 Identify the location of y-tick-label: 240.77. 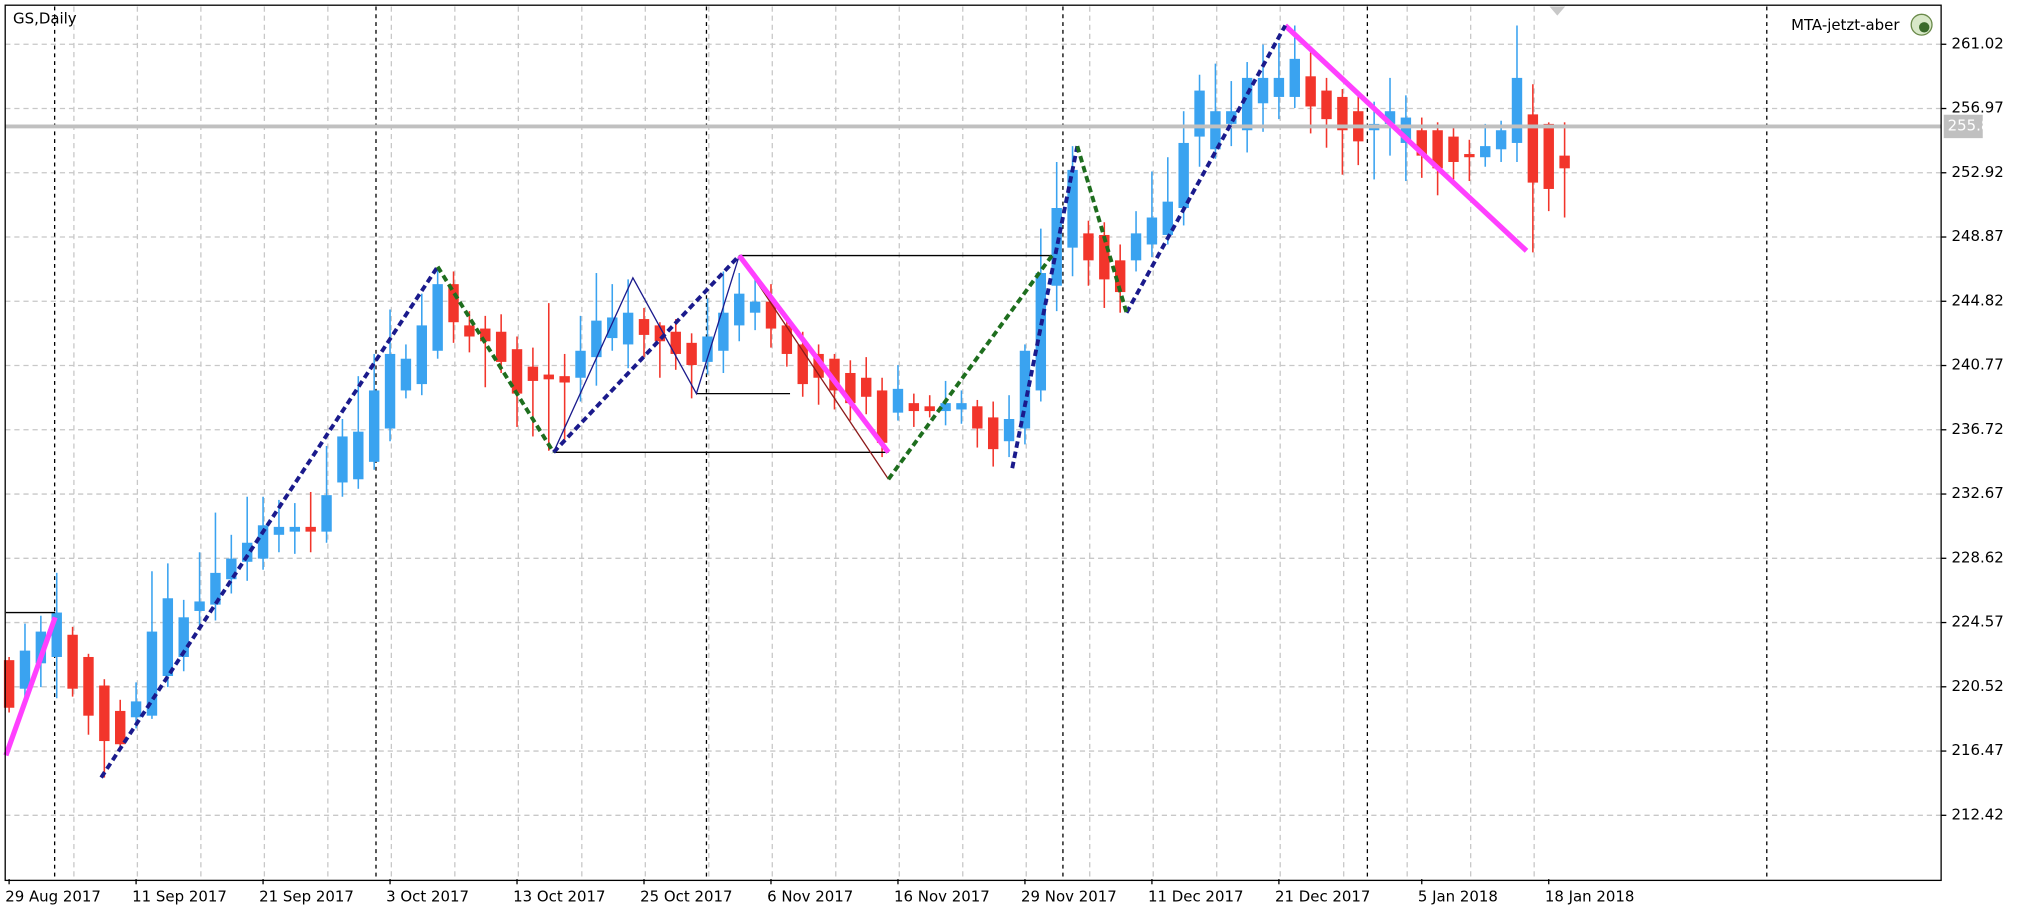
(1978, 365).